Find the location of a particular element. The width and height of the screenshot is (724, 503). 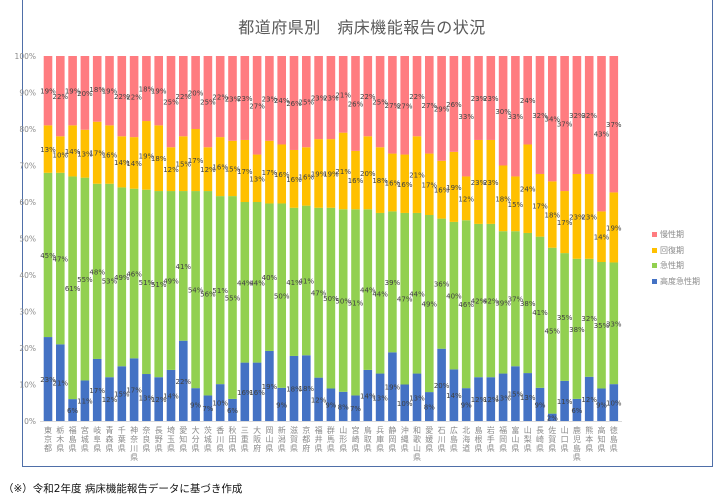

footnote: （※）令和2年度 病床機能報告データに基づき作成 is located at coordinates (123, 489).